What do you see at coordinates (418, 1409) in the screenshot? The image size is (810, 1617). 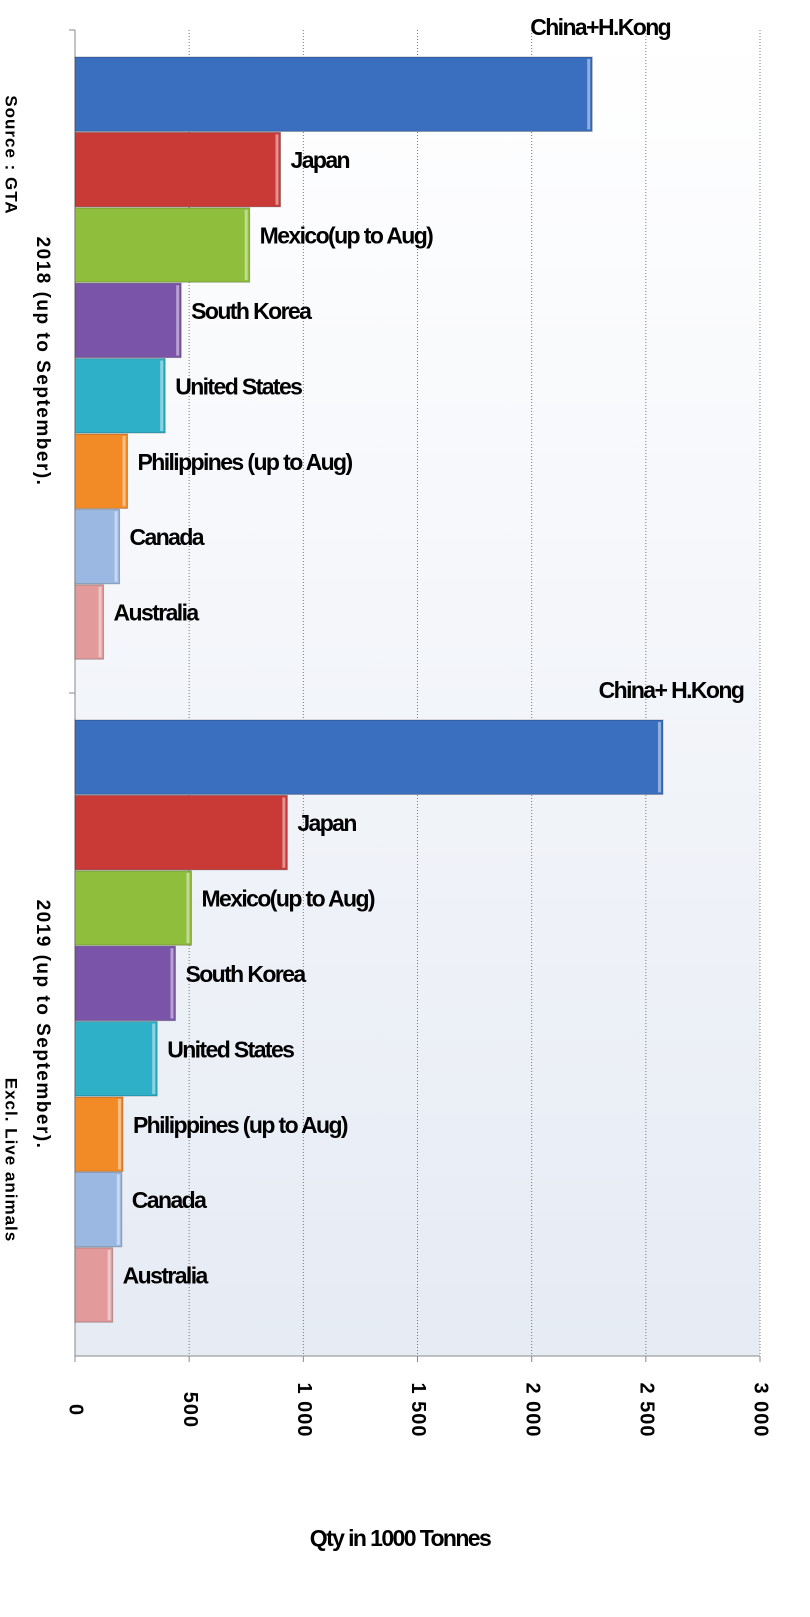 I see `x-tick-label: 1 500` at bounding box center [418, 1409].